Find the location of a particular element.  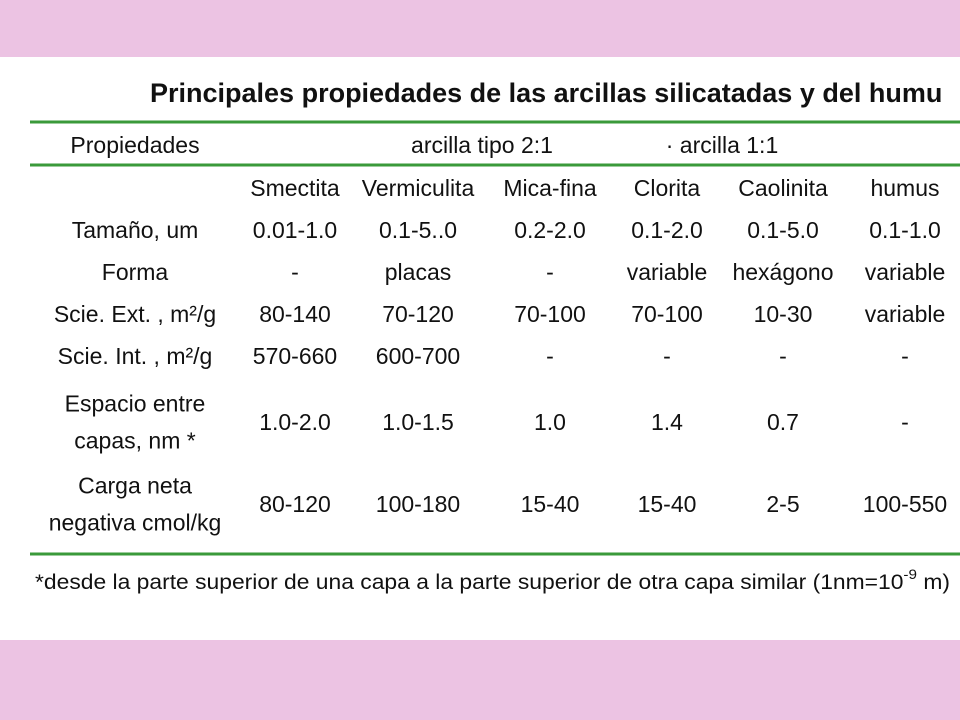

row-label: Forma is located at coordinates (135, 272).